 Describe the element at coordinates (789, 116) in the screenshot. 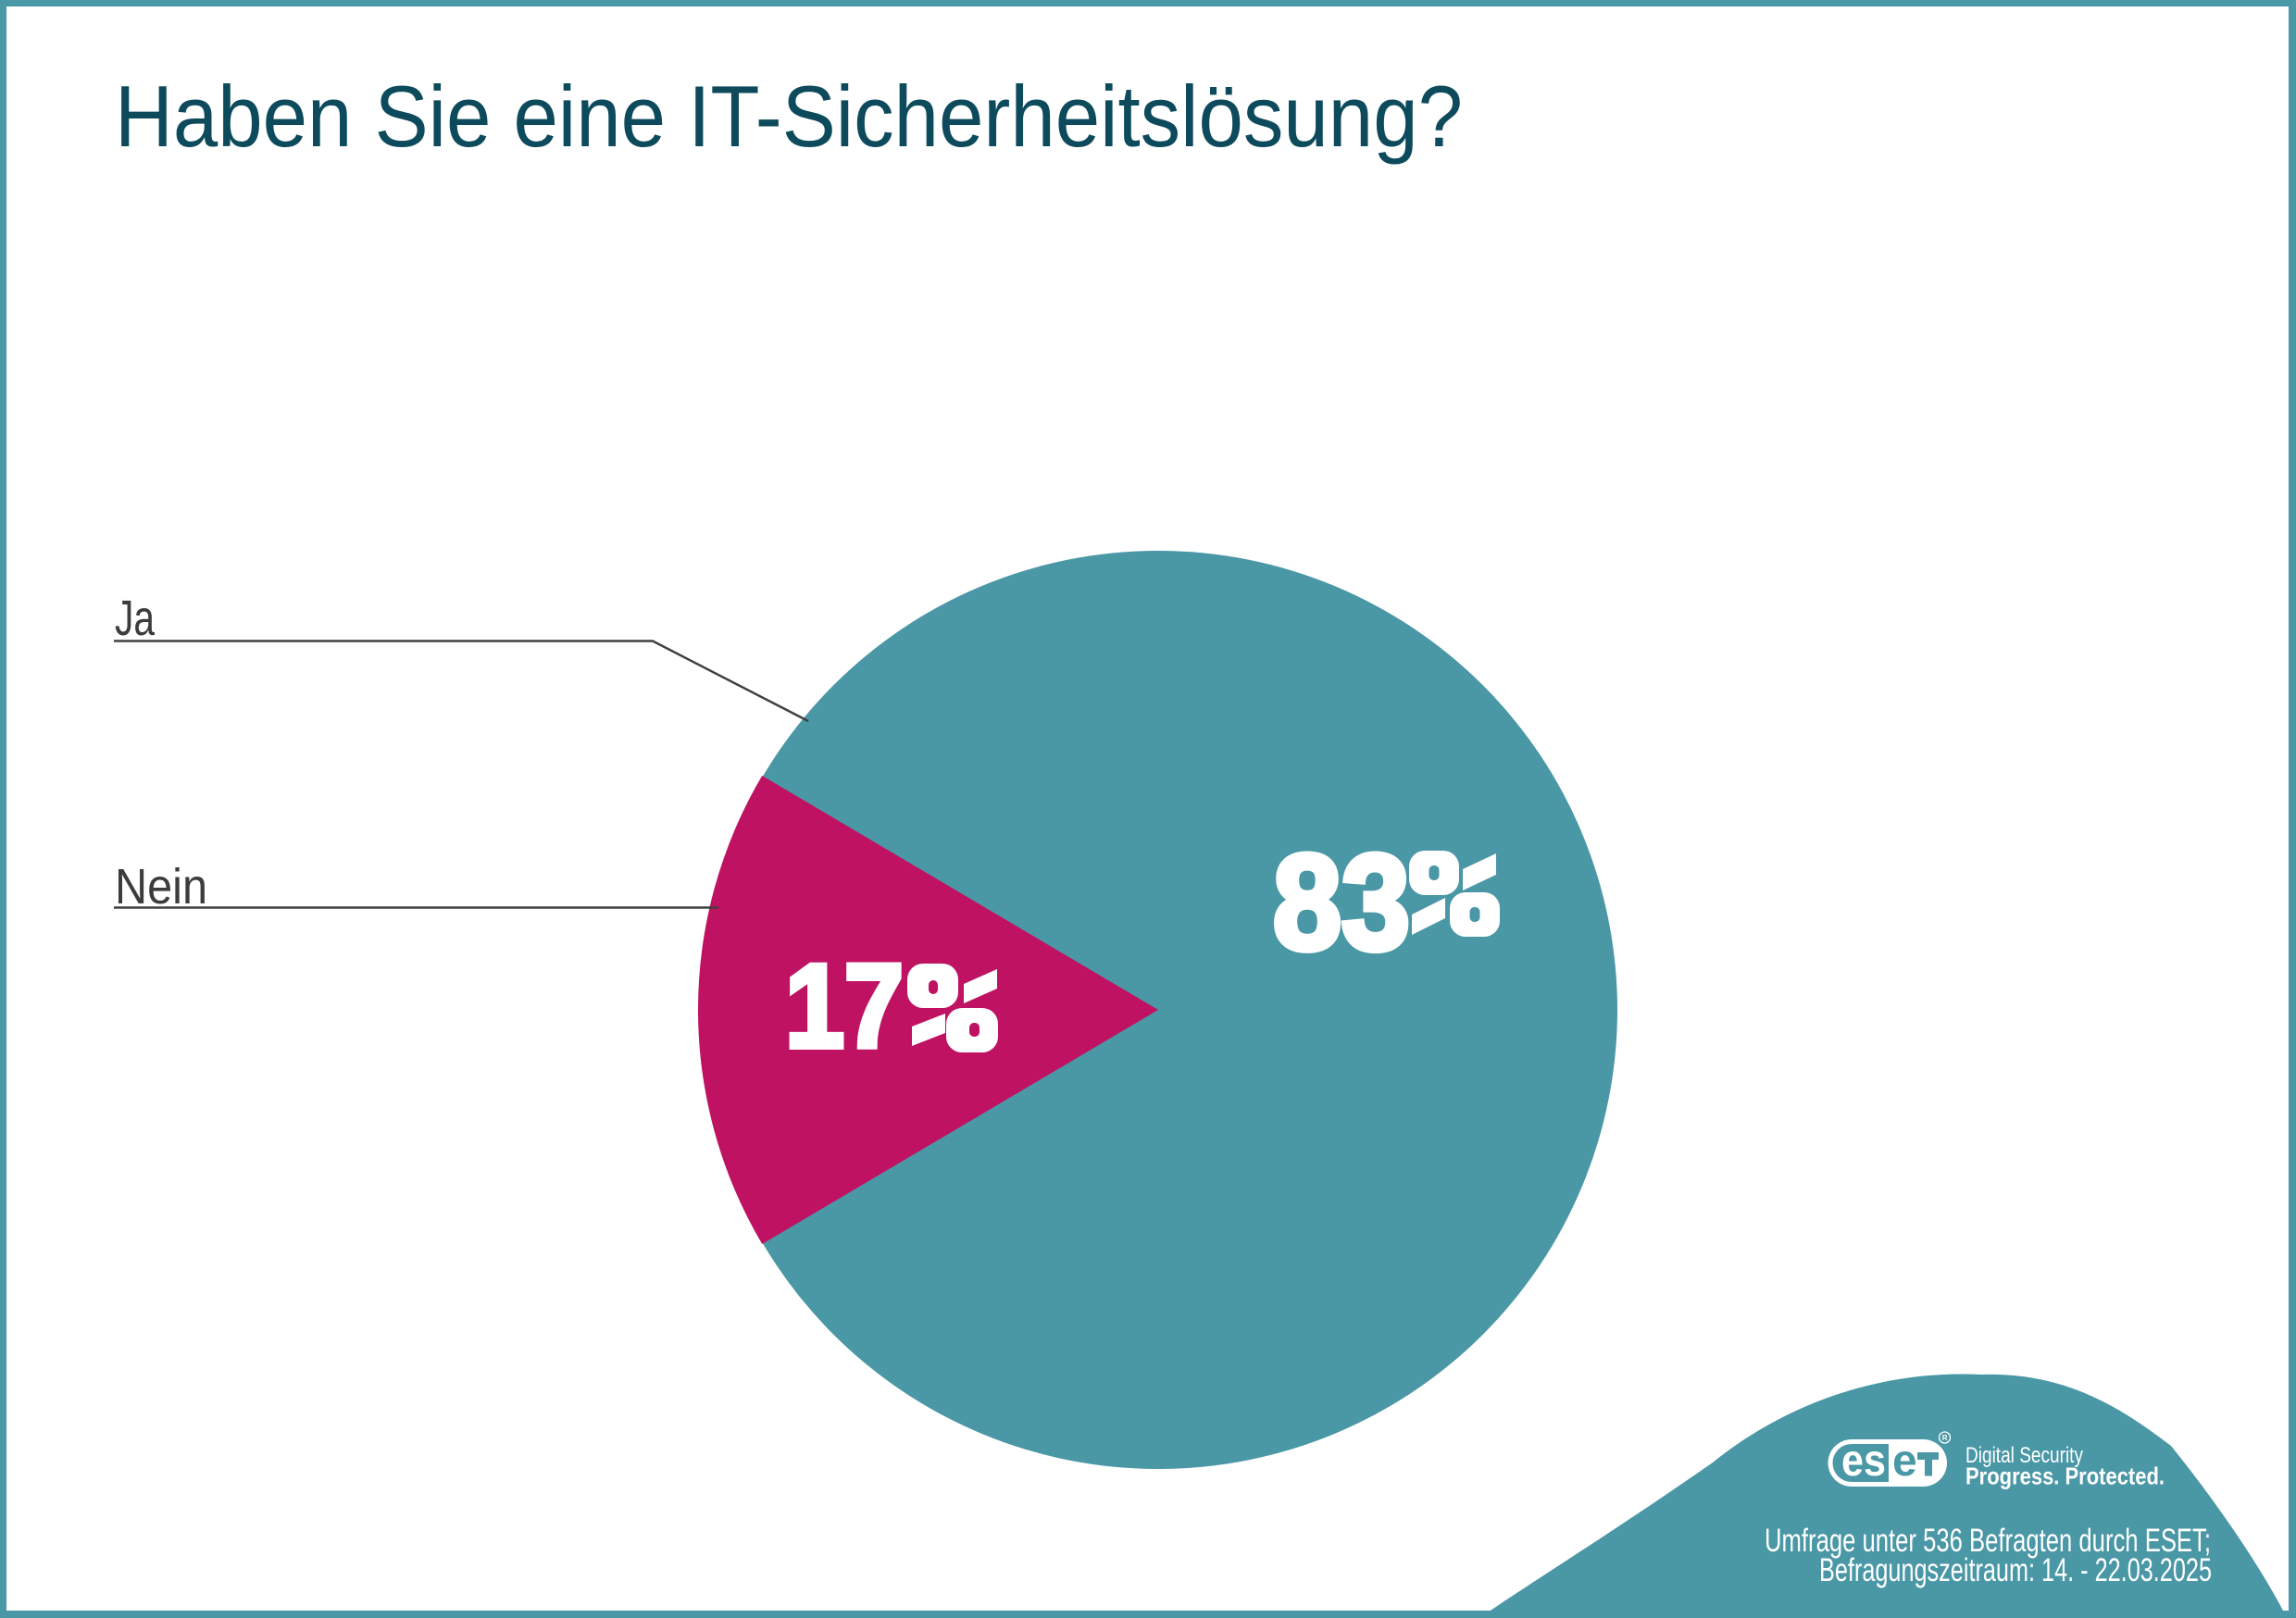

I see `svg-text:Haben Sie eine IT-Sicherheitsl: Haben Sie eine IT-Sicherheitslösung?` at that location.